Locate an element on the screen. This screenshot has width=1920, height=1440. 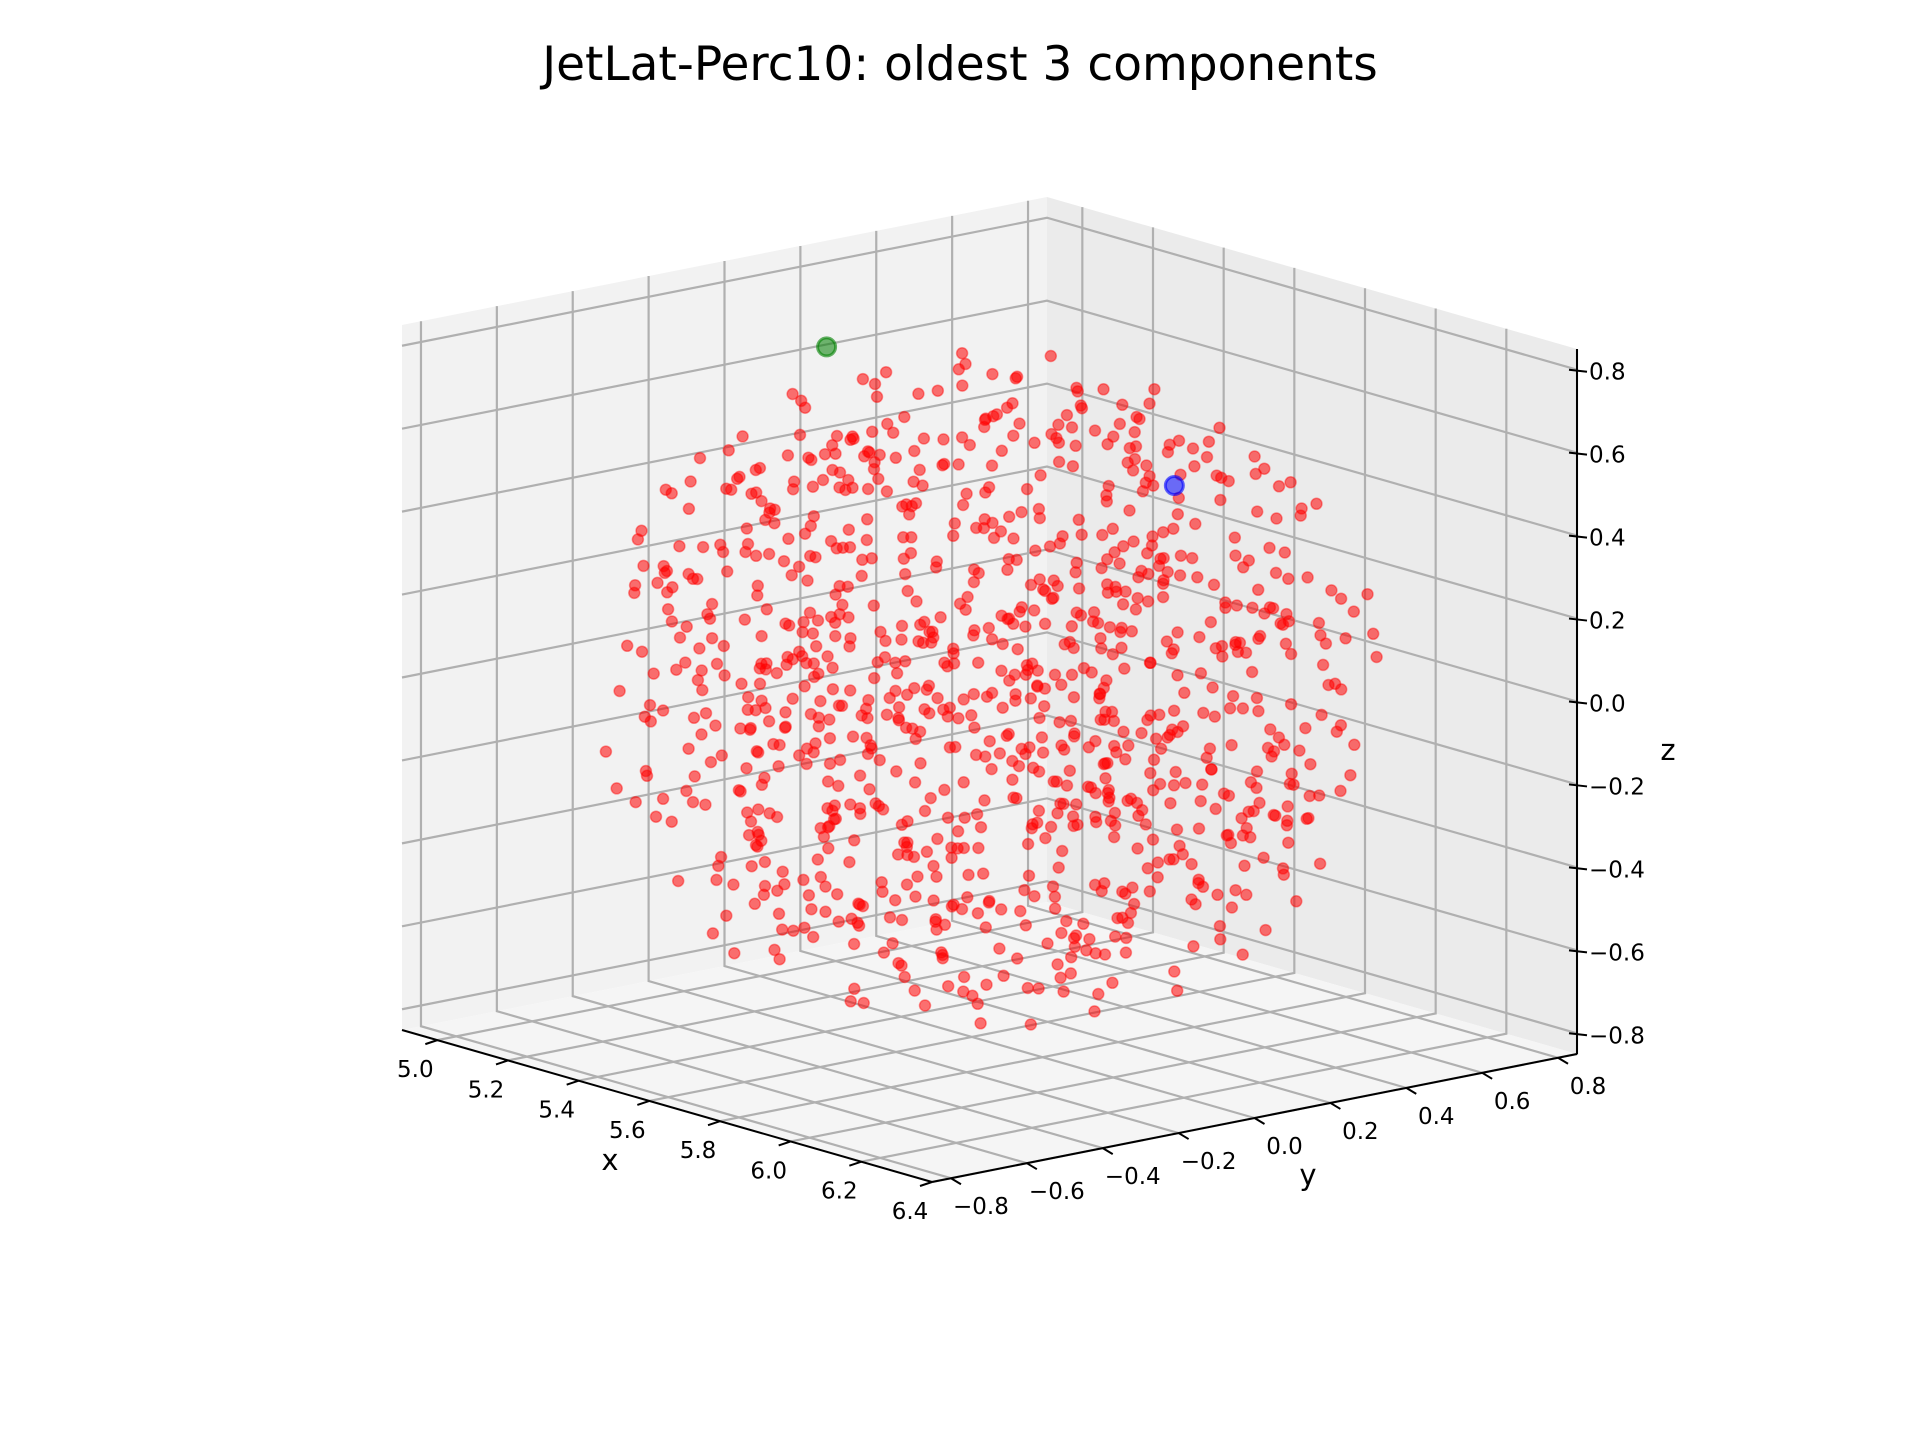
z-axis-label: z is located at coordinates (1667, 750).